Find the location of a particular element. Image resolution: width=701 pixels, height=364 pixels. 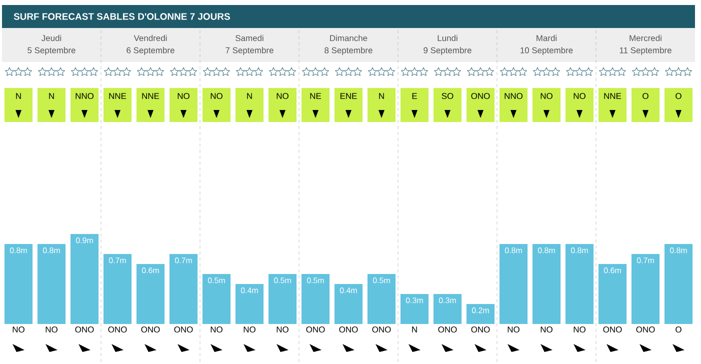

text: Dimanche is located at coordinates (349, 38).